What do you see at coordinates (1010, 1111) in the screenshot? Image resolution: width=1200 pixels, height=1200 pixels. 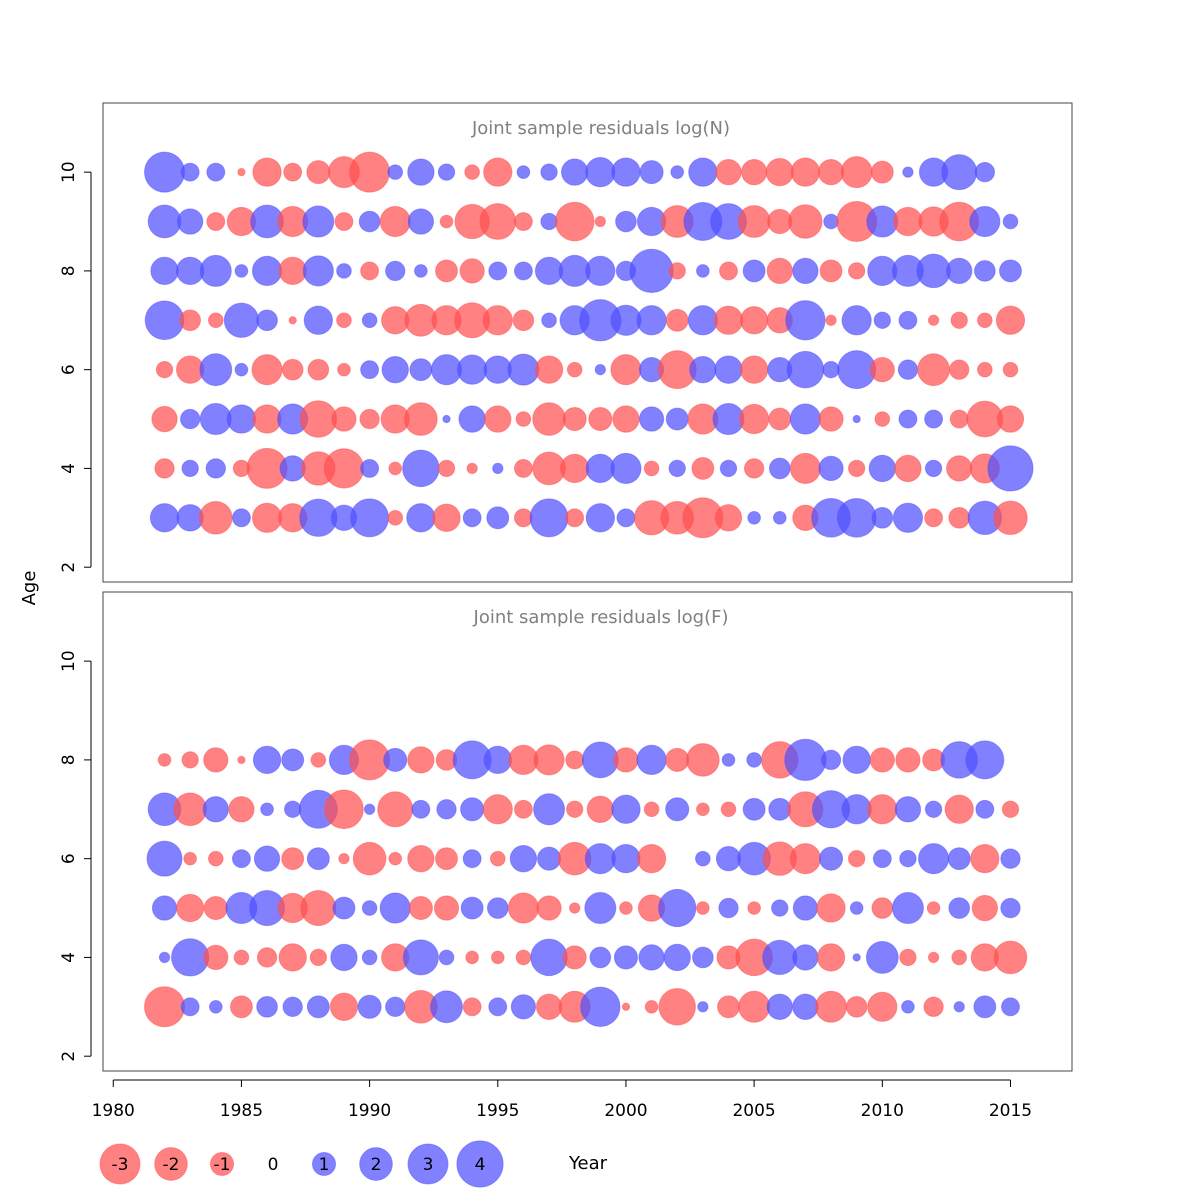 I see `x-tick-label: 2015` at bounding box center [1010, 1111].